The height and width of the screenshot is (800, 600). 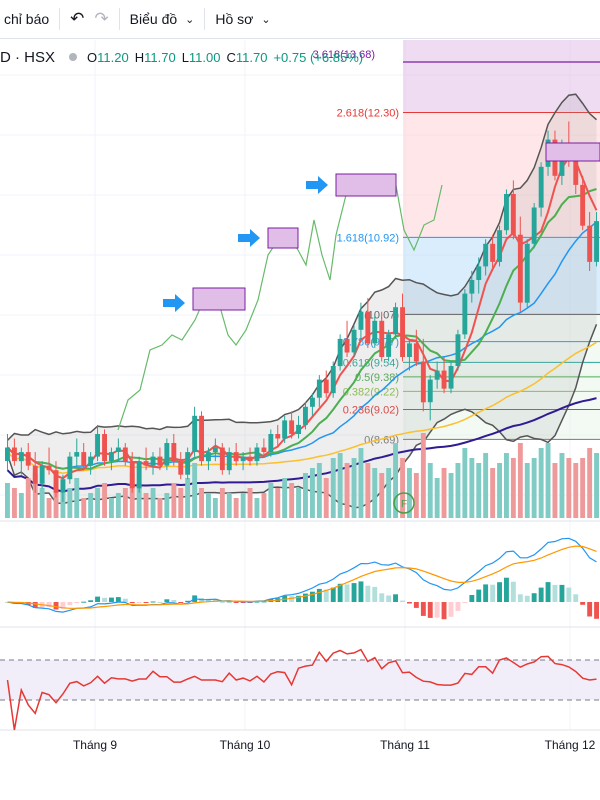 What do you see at coordinates (405, 745) in the screenshot?
I see `x-axis-label: Tháng 11` at bounding box center [405, 745].